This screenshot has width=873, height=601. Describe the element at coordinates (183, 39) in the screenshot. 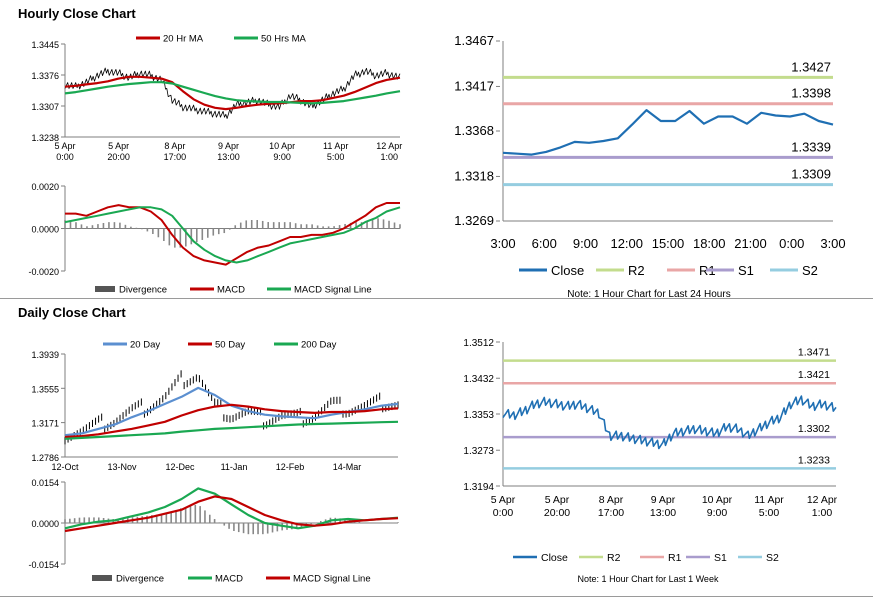

I see `hourly-legend-20hr-ma-label: 20 Hr MA` at that location.